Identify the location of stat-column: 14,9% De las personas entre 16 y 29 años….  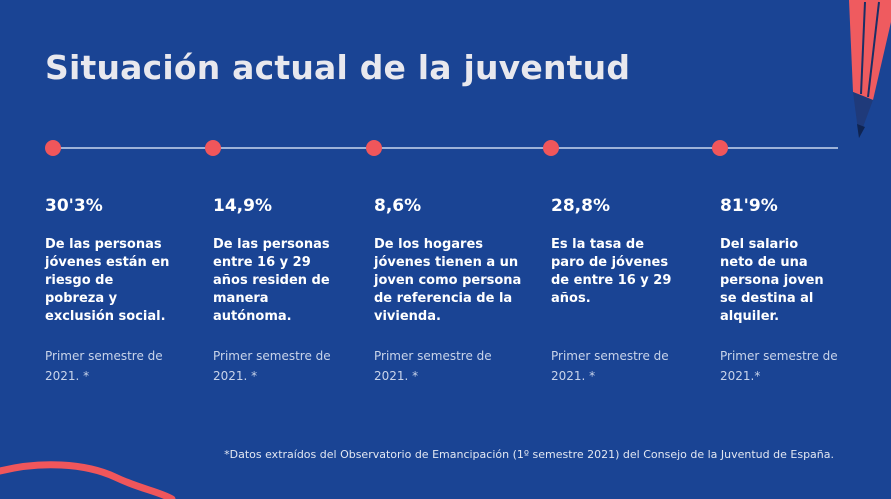
(293, 291).